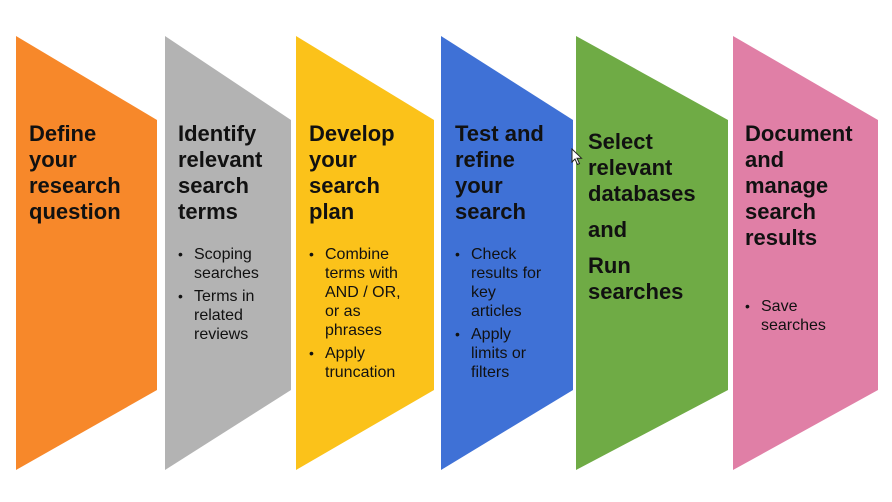  I want to click on step-6-title-line: results, so click(781, 237).